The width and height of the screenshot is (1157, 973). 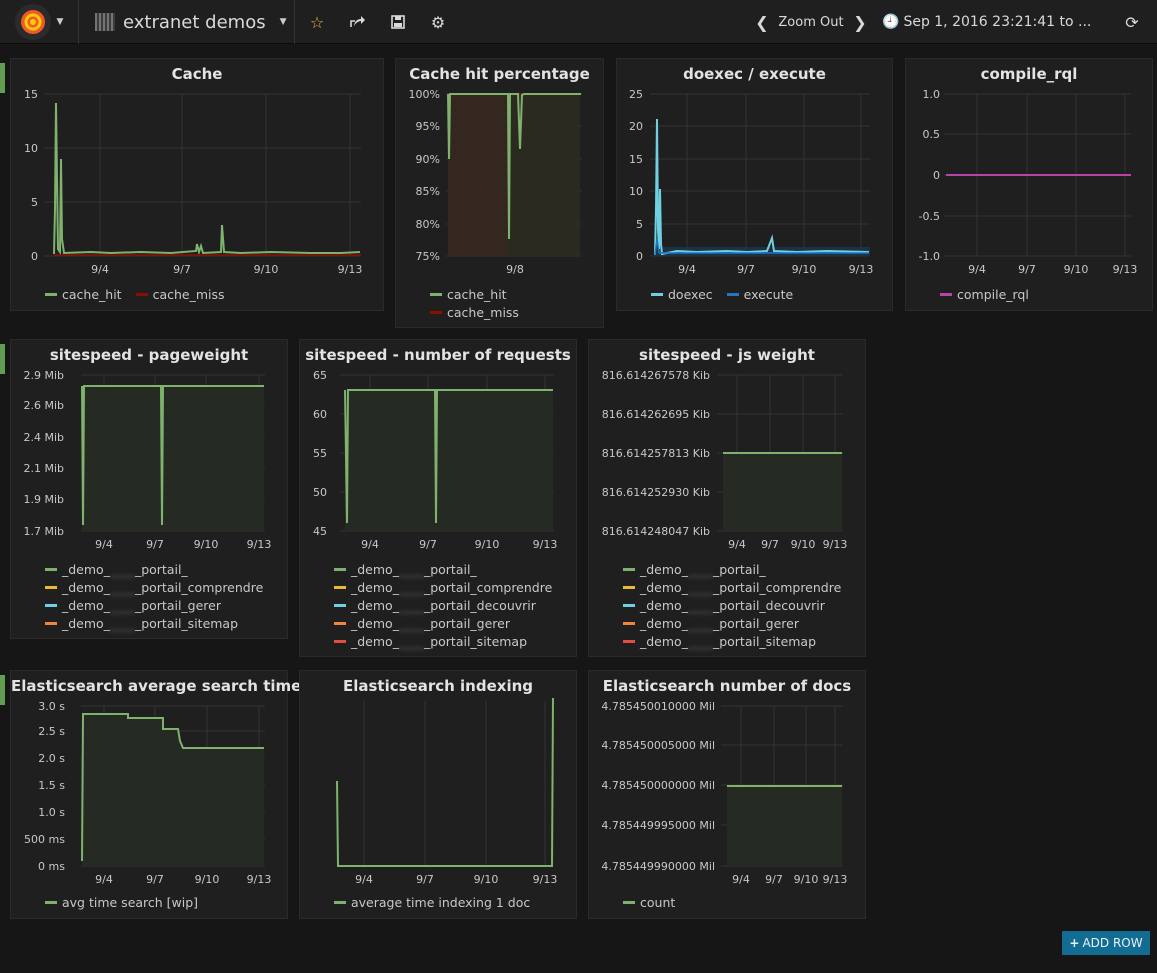 What do you see at coordinates (495, 182) in the screenshot?
I see `graph-cache-hit-percentage: 100% 95% 90% 85% 80% 75% 9/8` at bounding box center [495, 182].